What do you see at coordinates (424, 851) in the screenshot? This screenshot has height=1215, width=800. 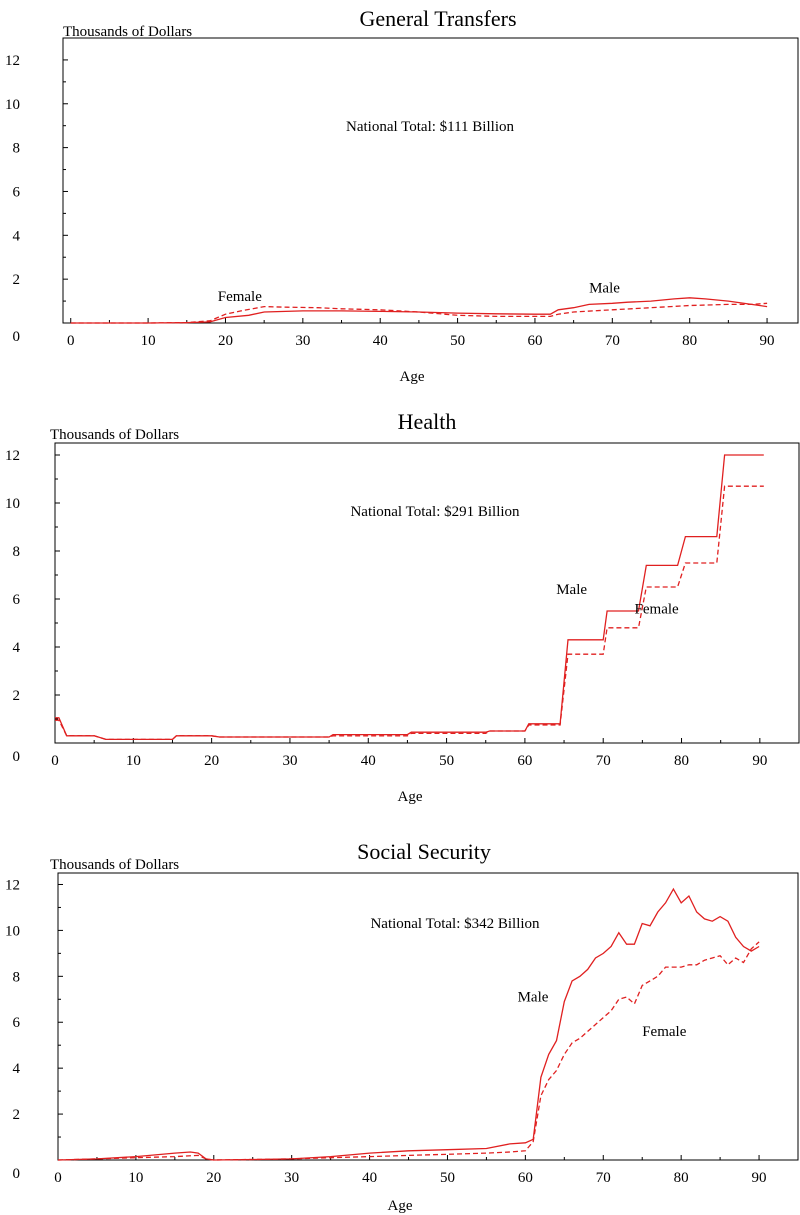 I see `chart-title: Social Security` at bounding box center [424, 851].